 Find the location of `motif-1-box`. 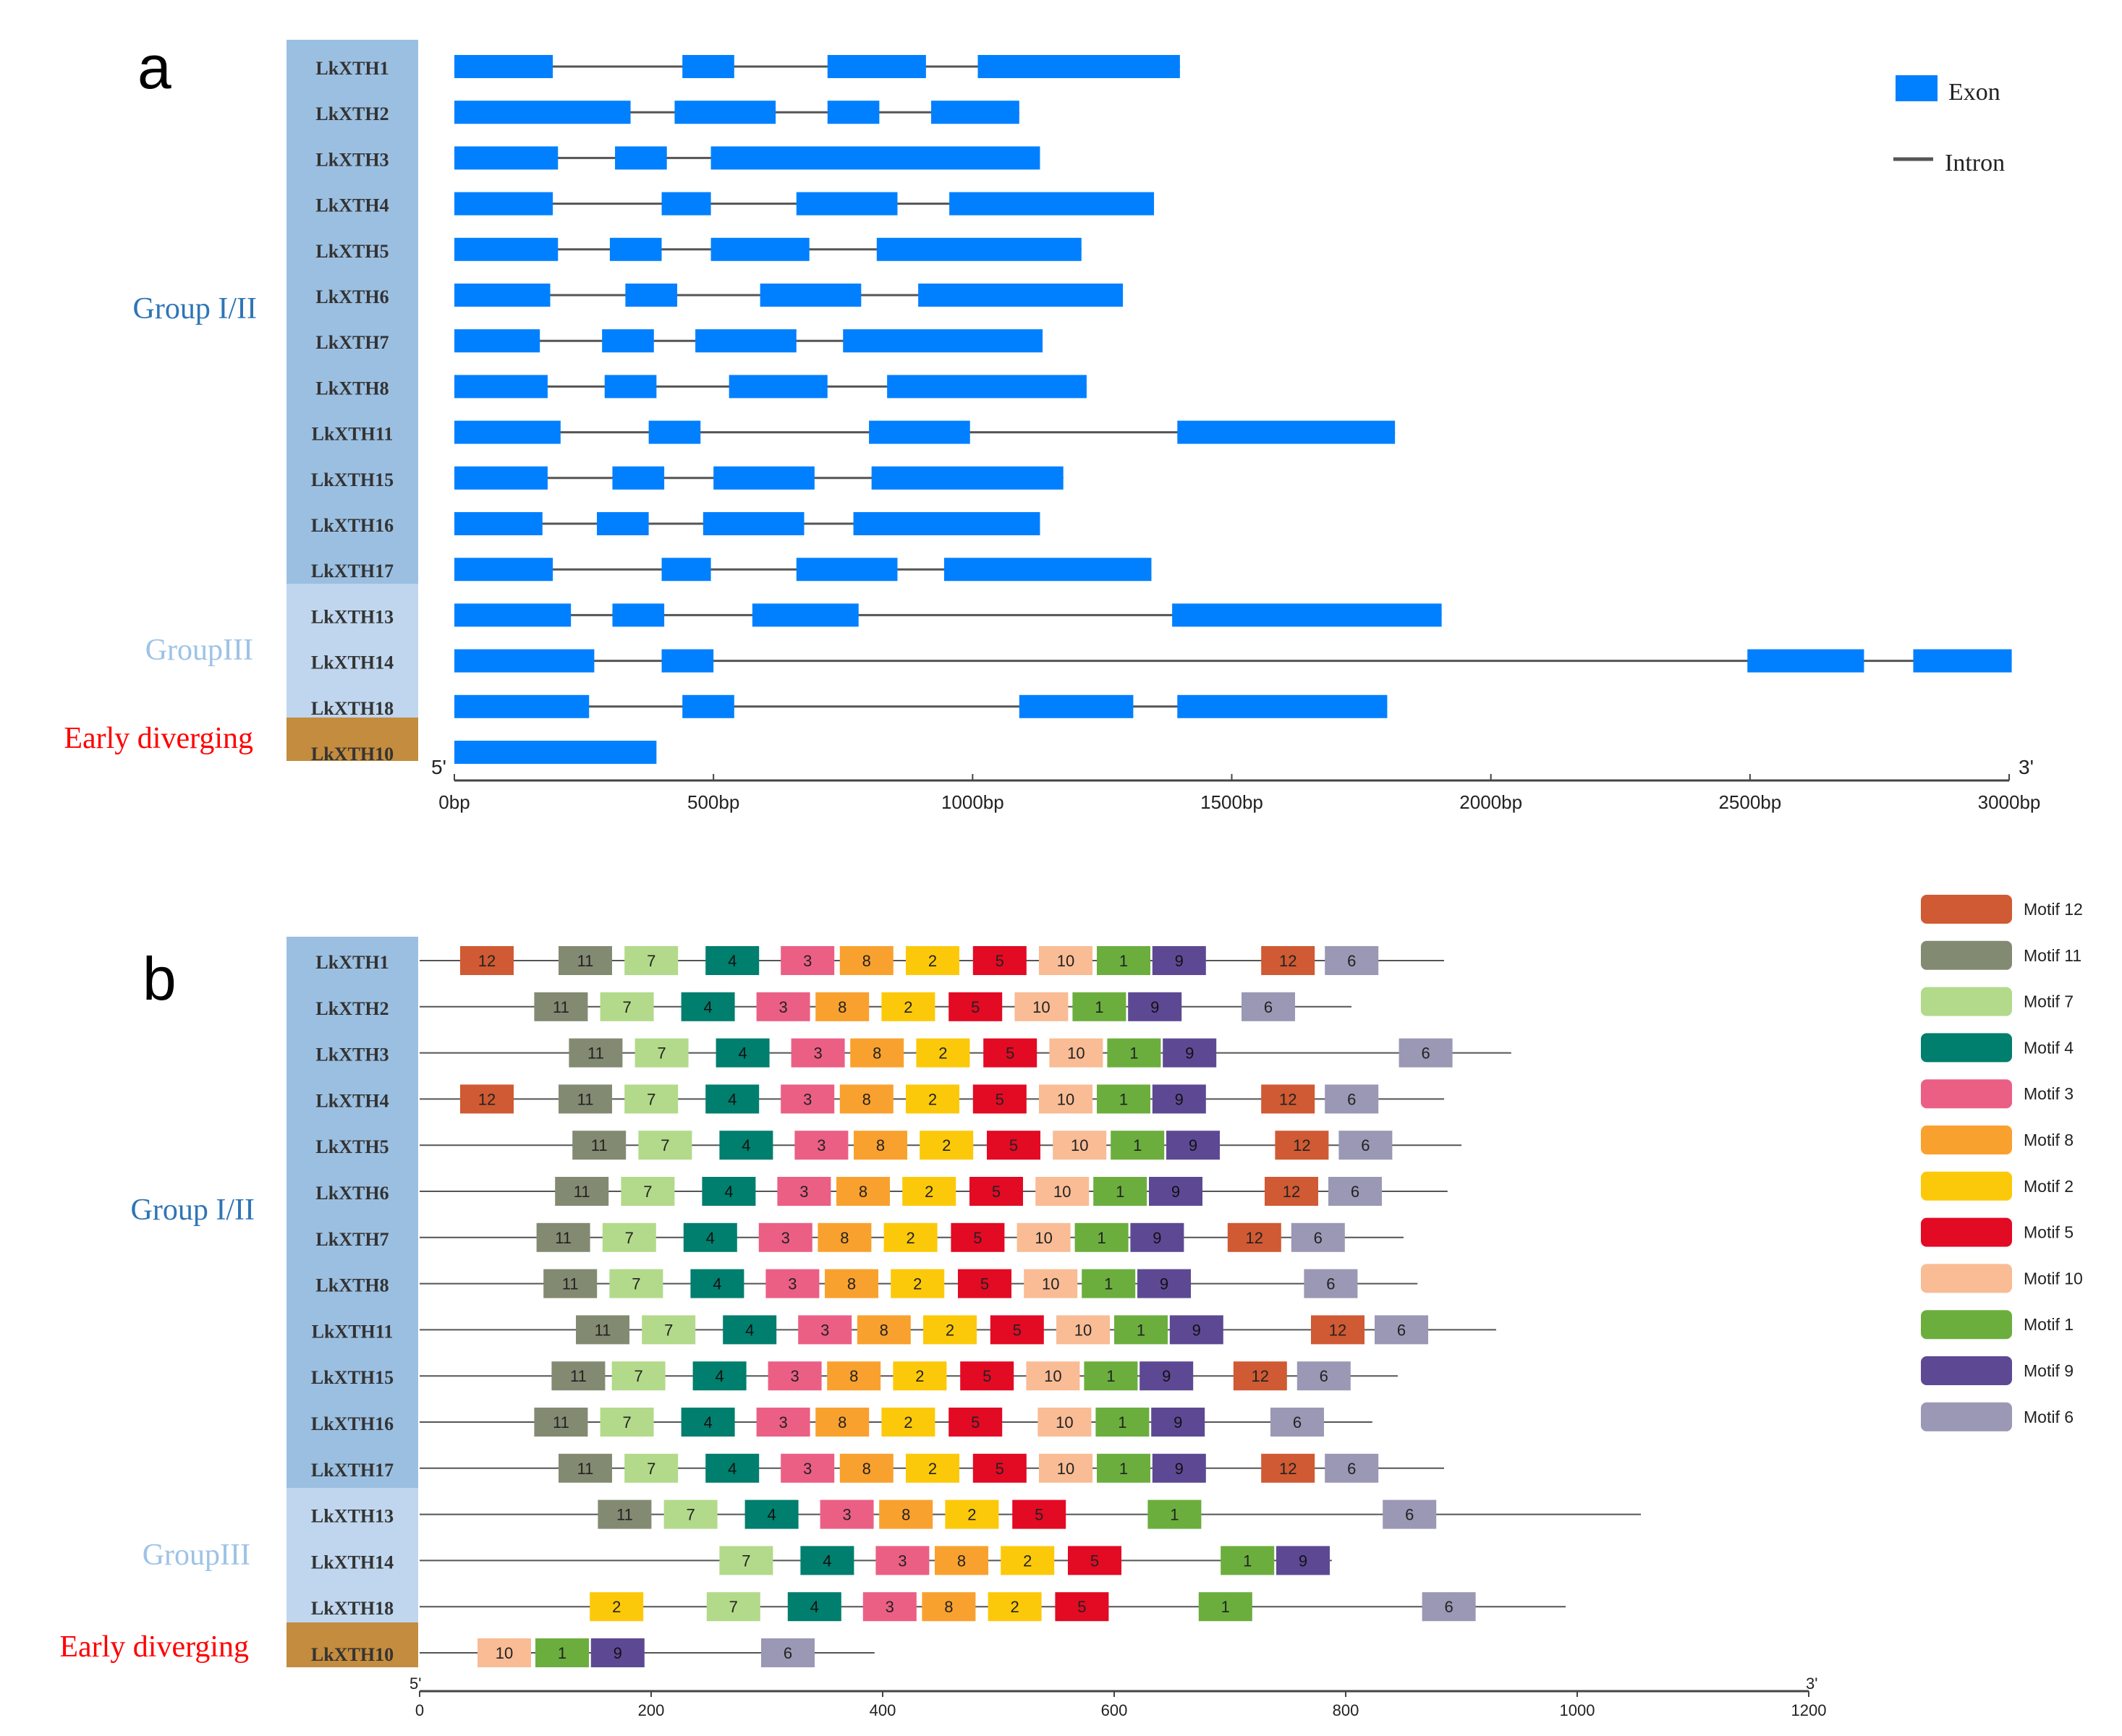

motif-1-box is located at coordinates (562, 1652).